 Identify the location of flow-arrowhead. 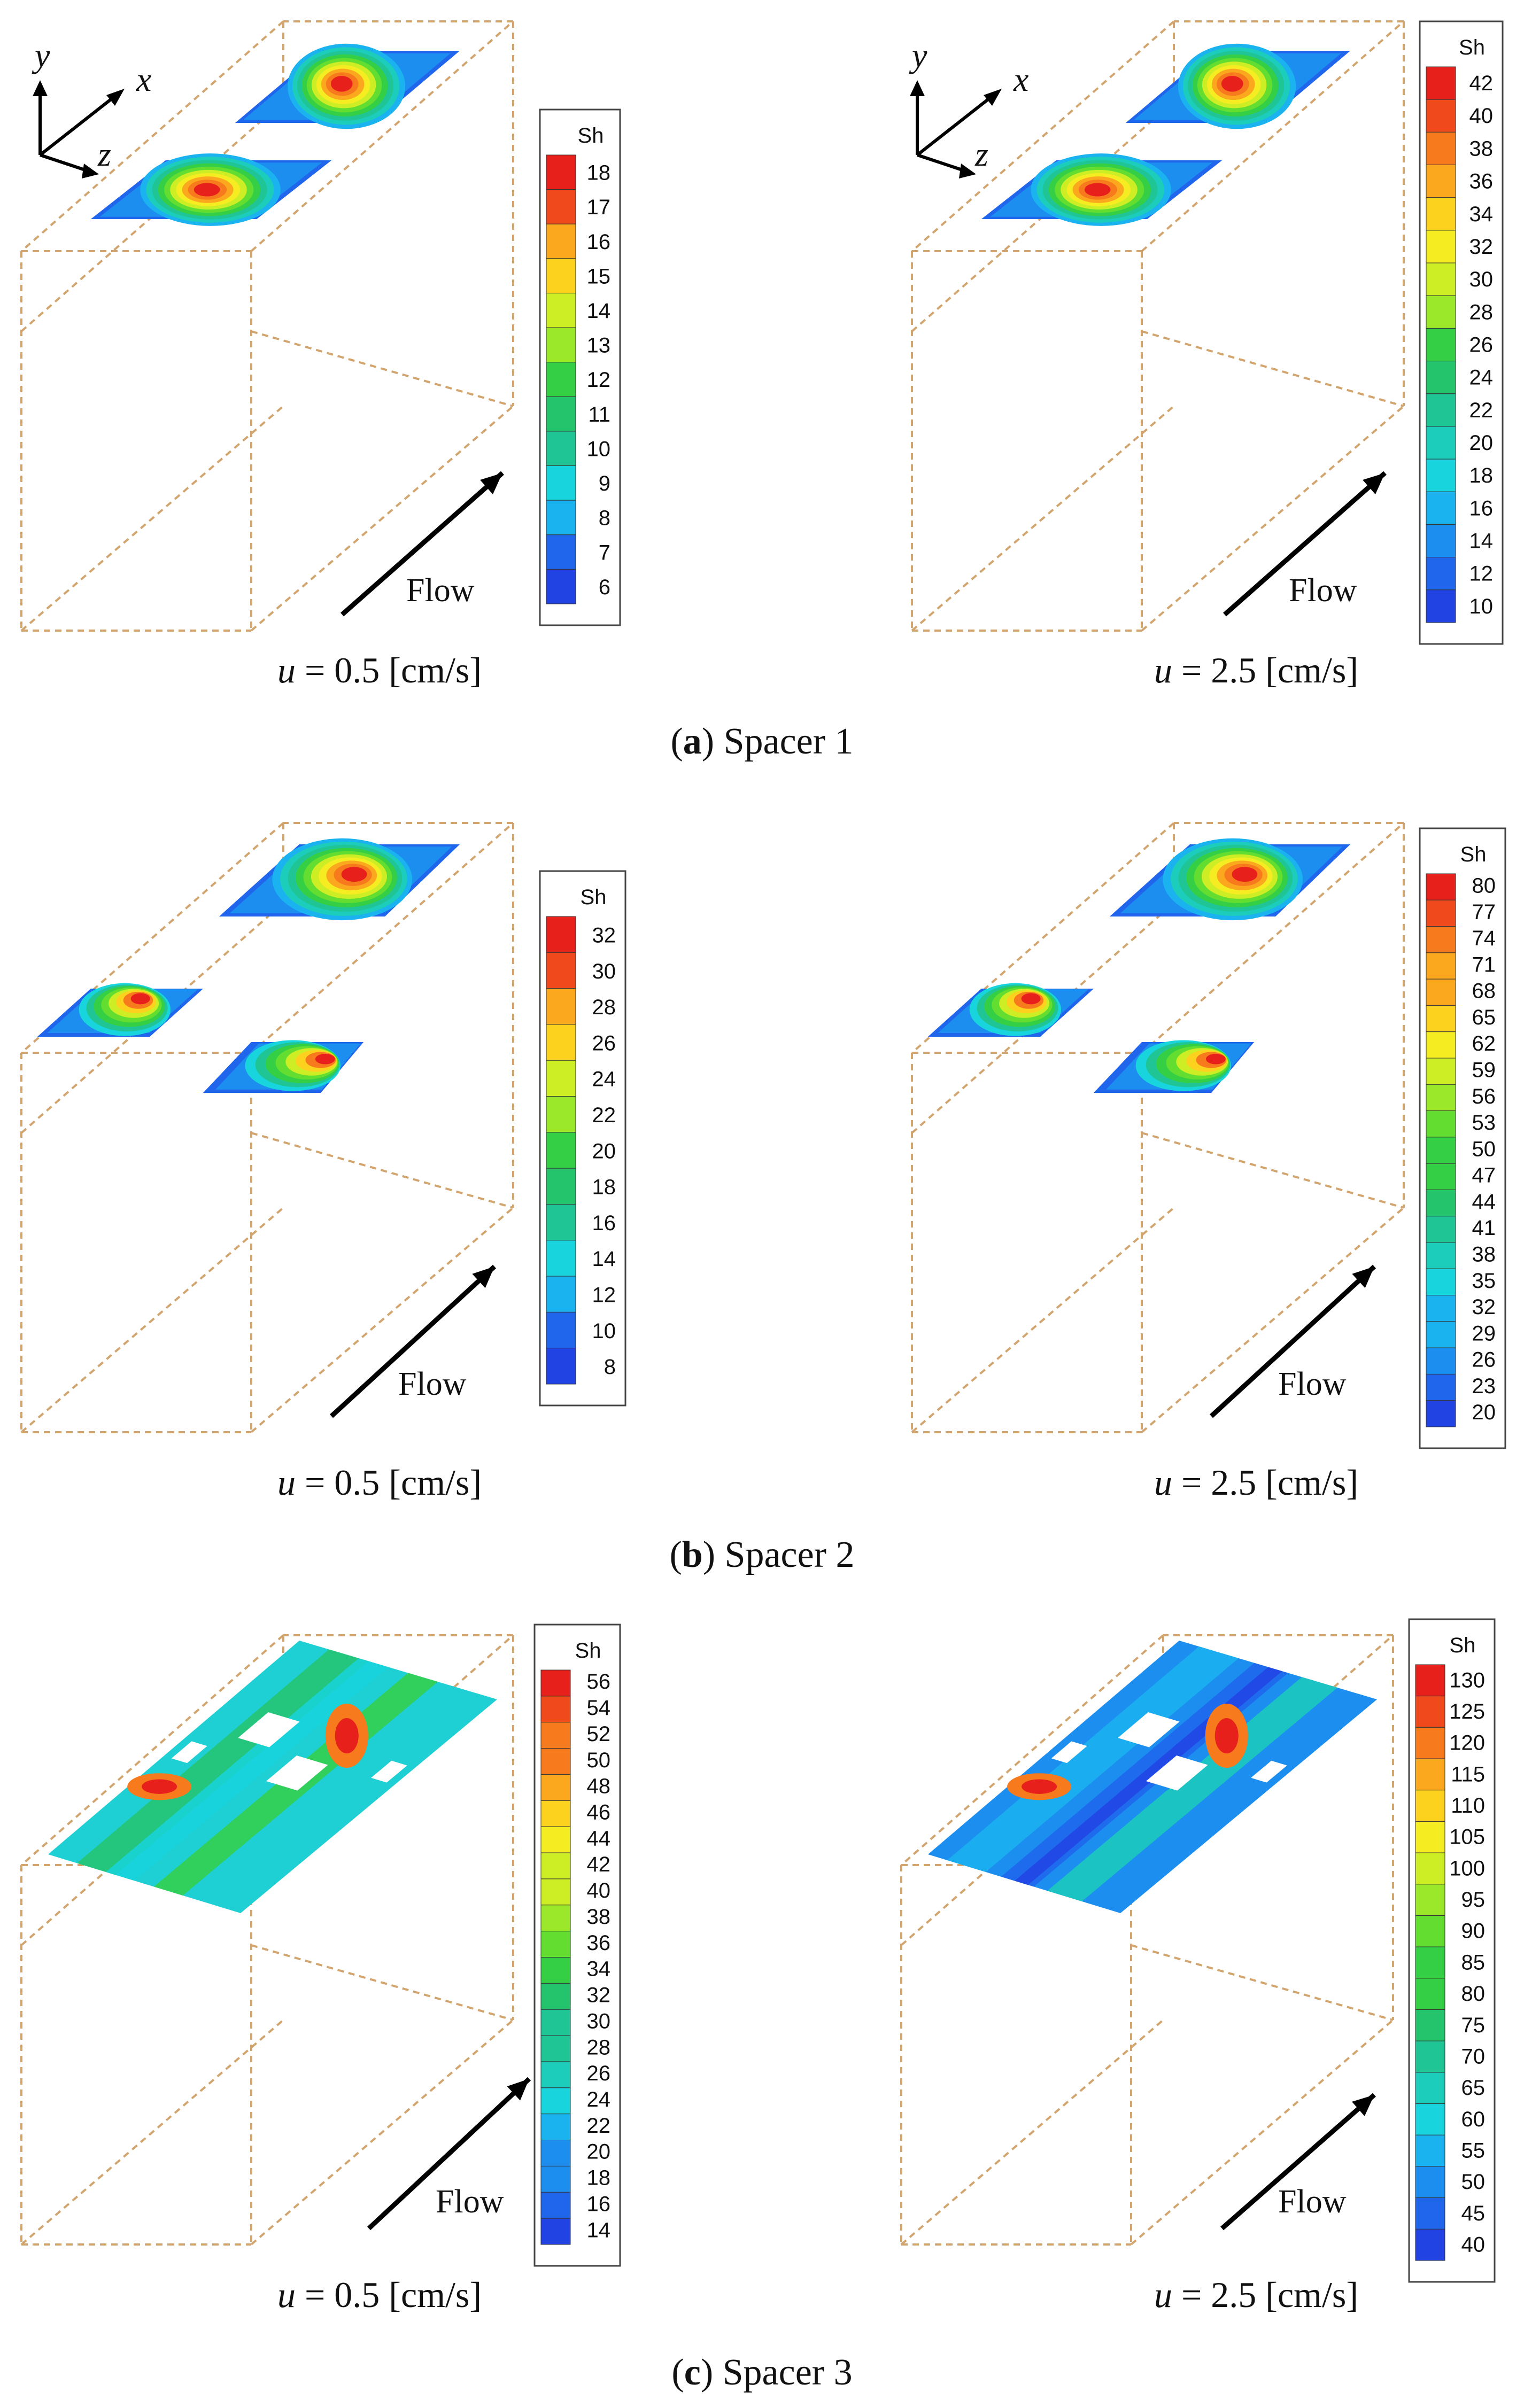
(1363, 1277).